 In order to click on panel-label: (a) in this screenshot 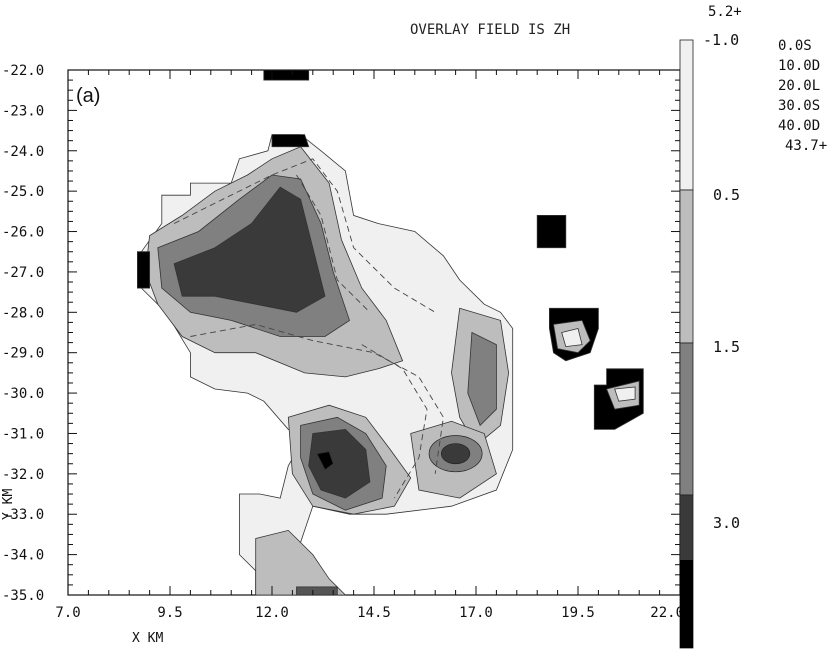, I will do `click(88, 96)`.